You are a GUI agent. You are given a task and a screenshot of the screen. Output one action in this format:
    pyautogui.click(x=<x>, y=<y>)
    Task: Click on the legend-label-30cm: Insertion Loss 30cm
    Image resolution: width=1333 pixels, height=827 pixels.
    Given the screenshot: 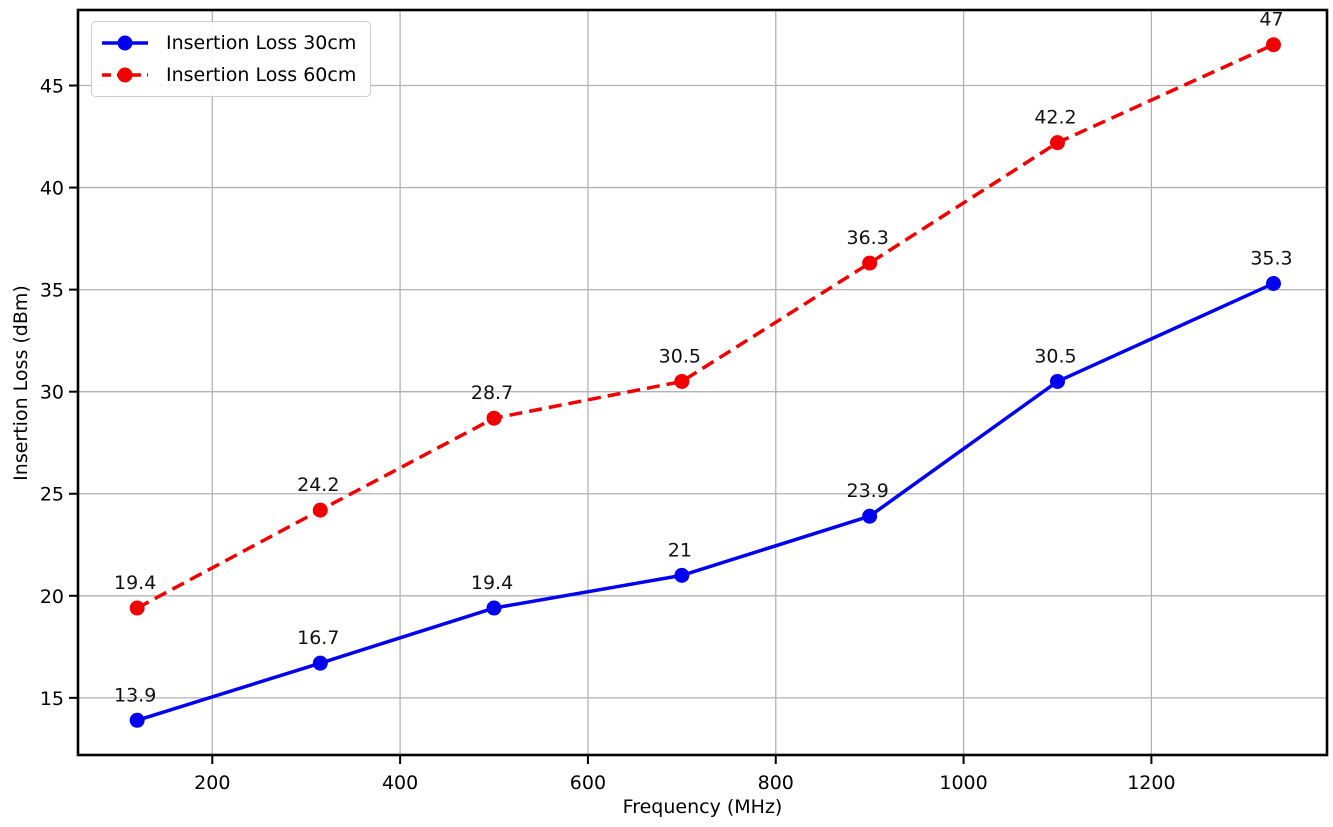 What is the action you would take?
    pyautogui.click(x=261, y=43)
    